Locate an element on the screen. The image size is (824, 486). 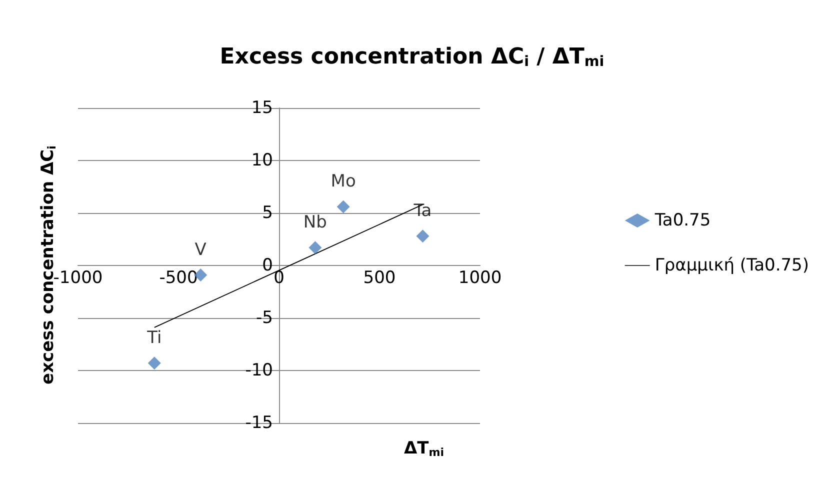
data-label: Ti is located at coordinates (154, 338).